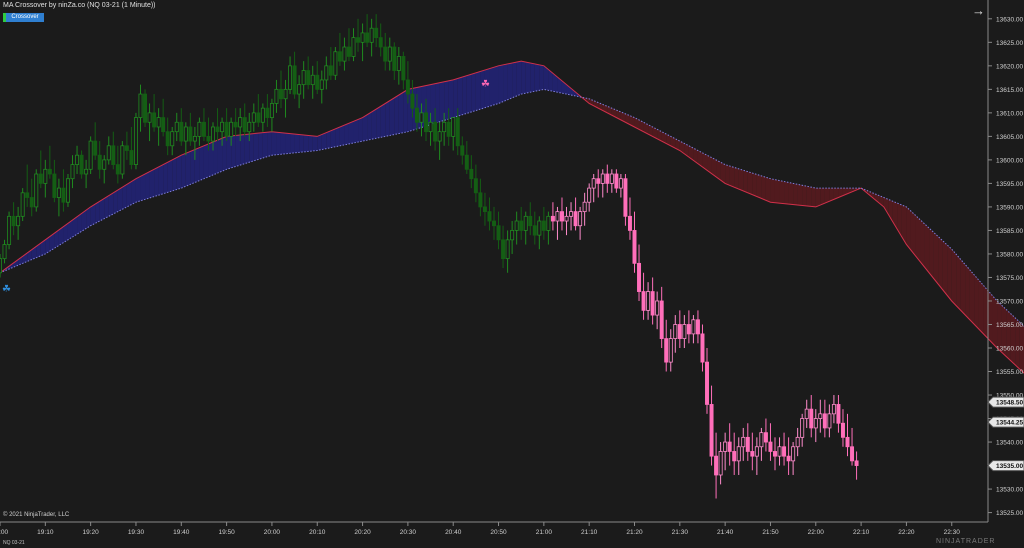 This screenshot has width=1024, height=548. What do you see at coordinates (181, 532) in the screenshot?
I see `x-tick-label: 19:40` at bounding box center [181, 532].